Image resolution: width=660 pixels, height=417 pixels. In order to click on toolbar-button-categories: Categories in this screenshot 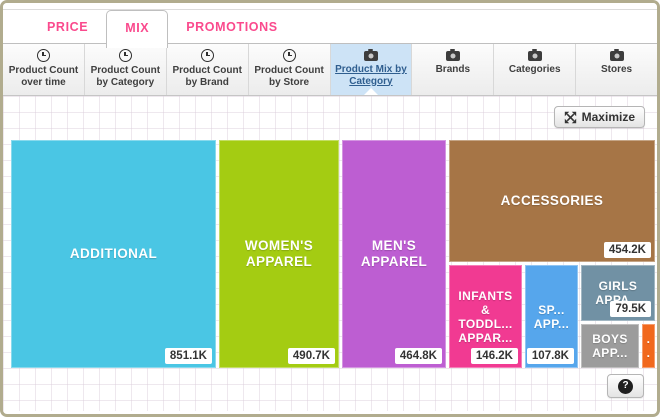, I will do `click(535, 69)`.